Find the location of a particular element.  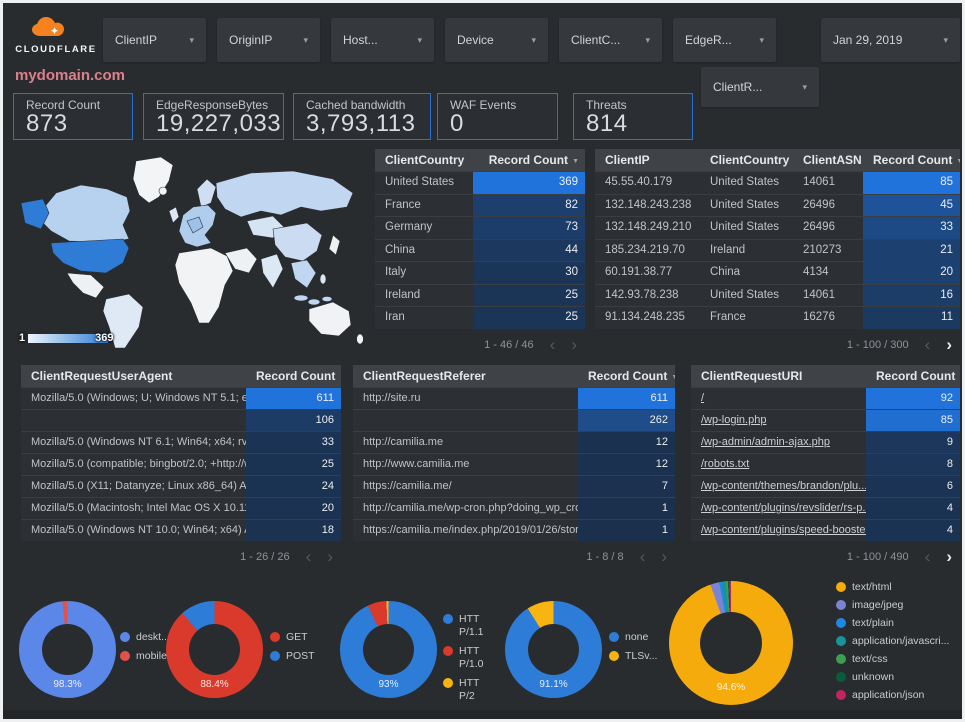

uri-link: /wp-admin/admin-ajax.php is located at coordinates (766, 442).